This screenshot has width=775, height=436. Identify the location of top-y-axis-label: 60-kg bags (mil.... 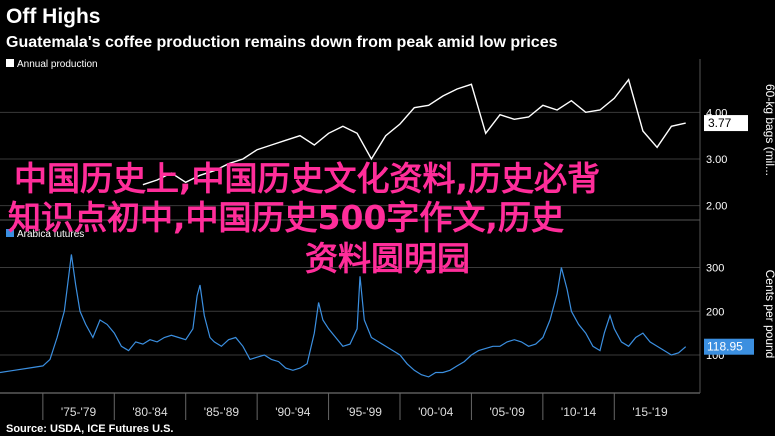
(769, 130).